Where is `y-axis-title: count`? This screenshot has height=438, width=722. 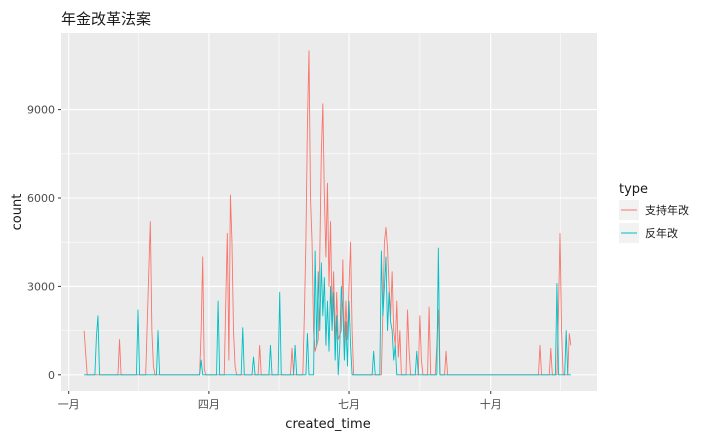
y-axis-title: count is located at coordinates (17, 212).